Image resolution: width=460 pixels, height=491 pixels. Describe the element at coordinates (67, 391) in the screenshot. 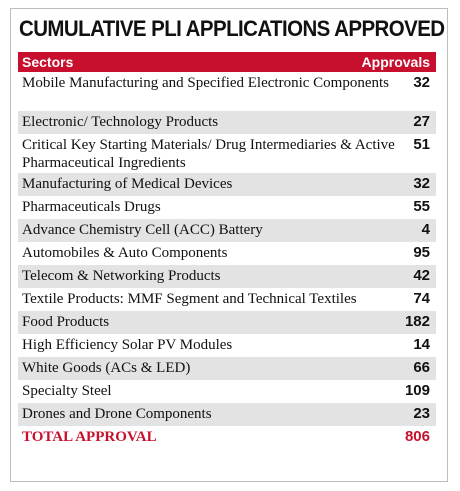

I see `sector-name: Specialty Steel` at that location.